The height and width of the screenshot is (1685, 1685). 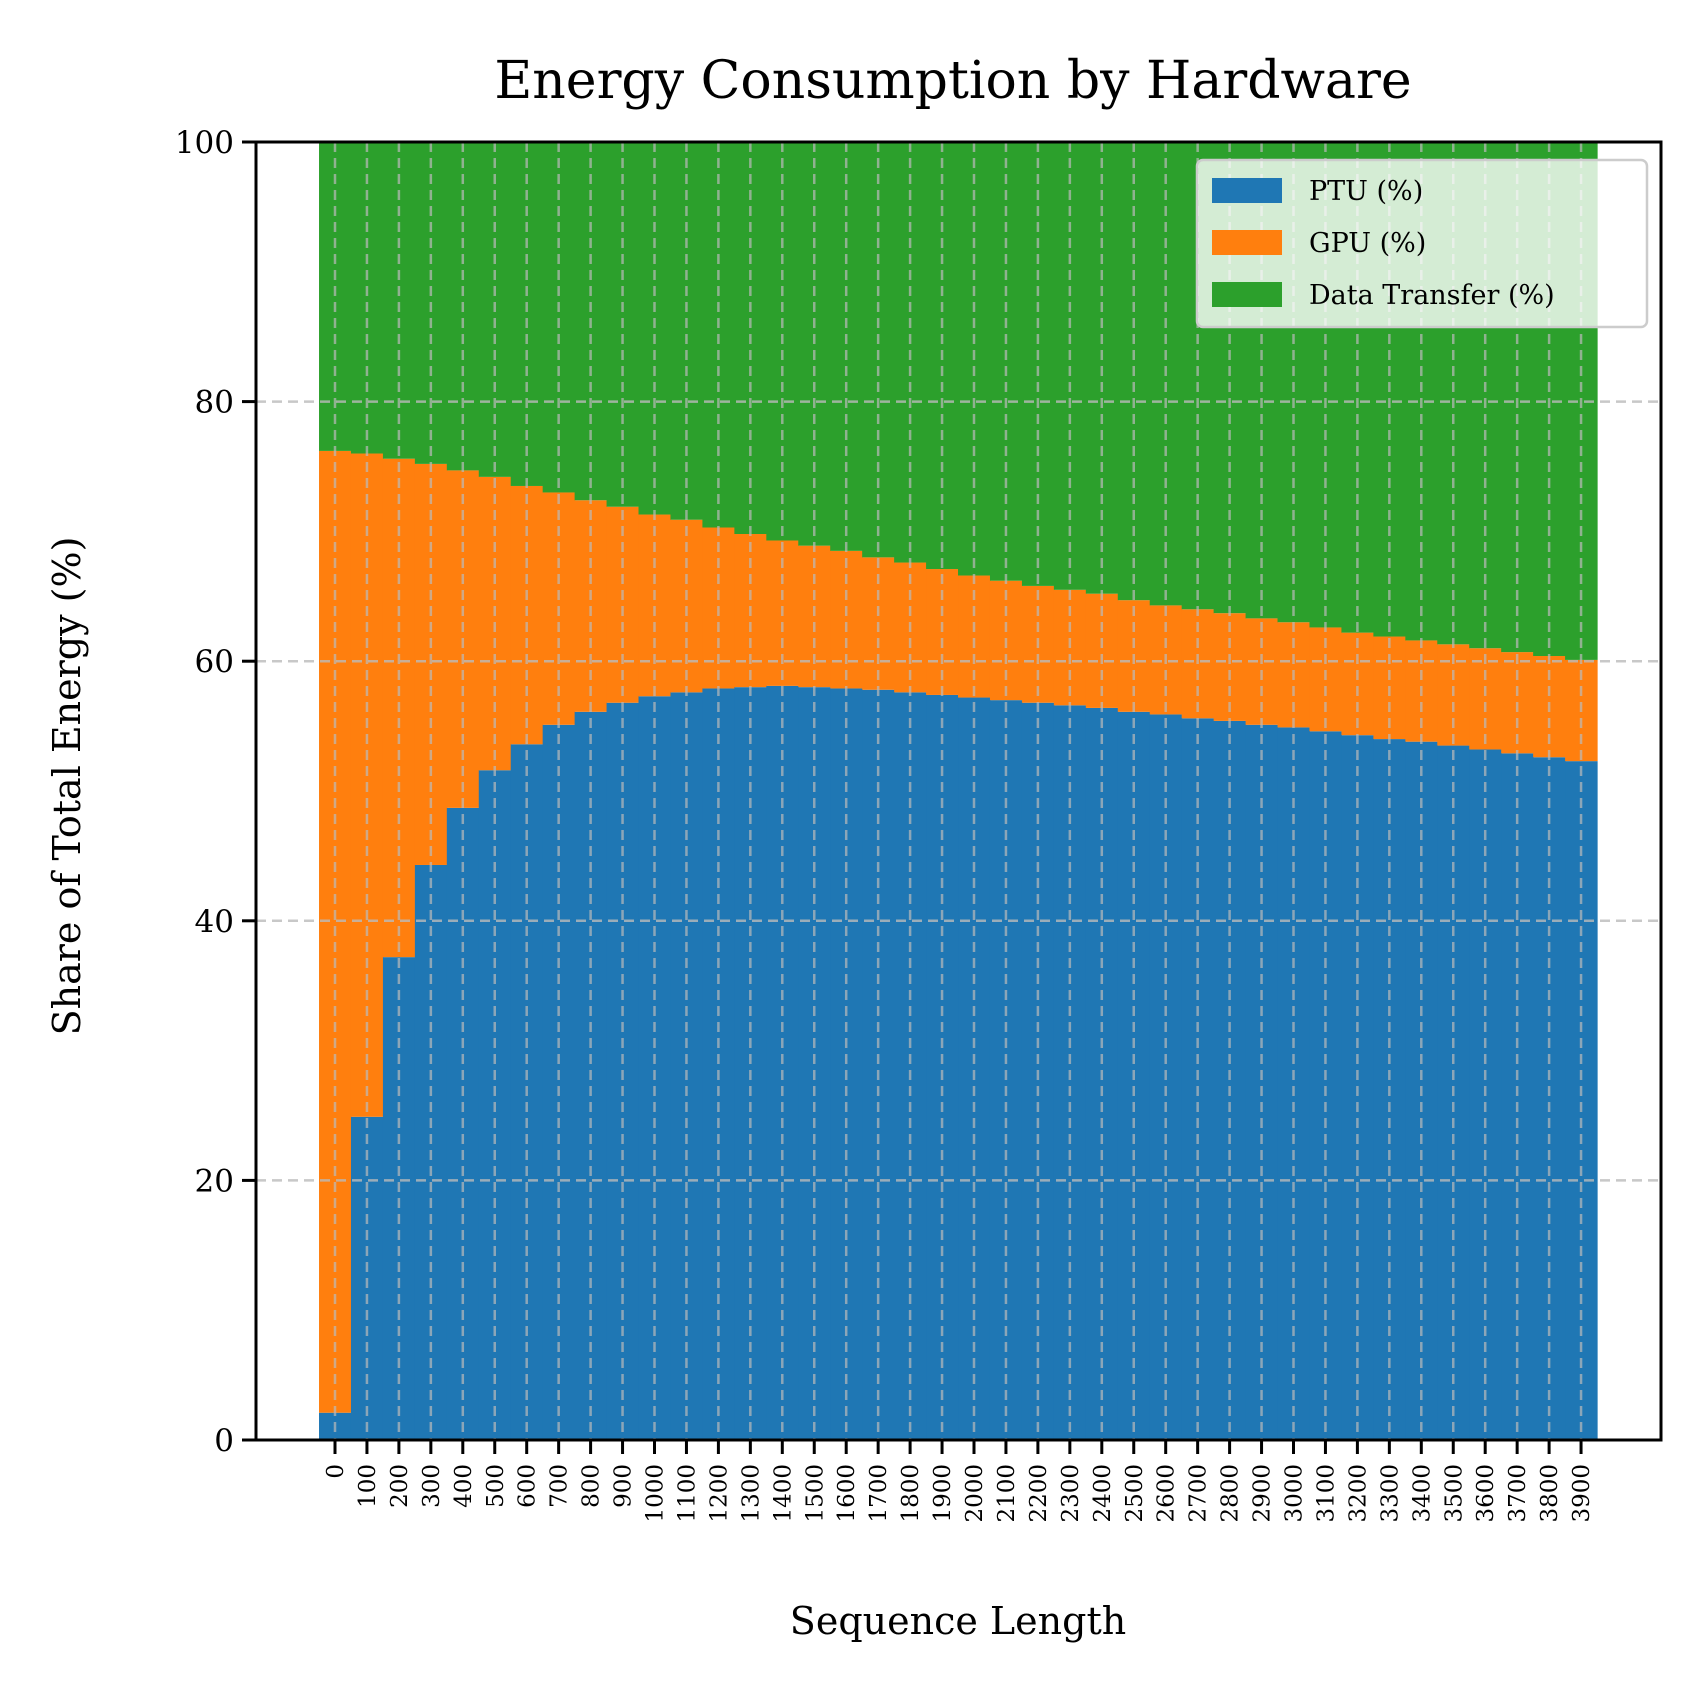 I want to click on x-tick-label: 3600, so click(x=1486, y=1493).